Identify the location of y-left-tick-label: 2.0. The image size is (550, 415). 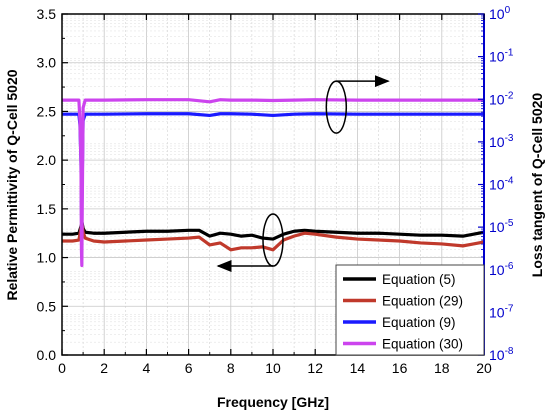
(47, 160).